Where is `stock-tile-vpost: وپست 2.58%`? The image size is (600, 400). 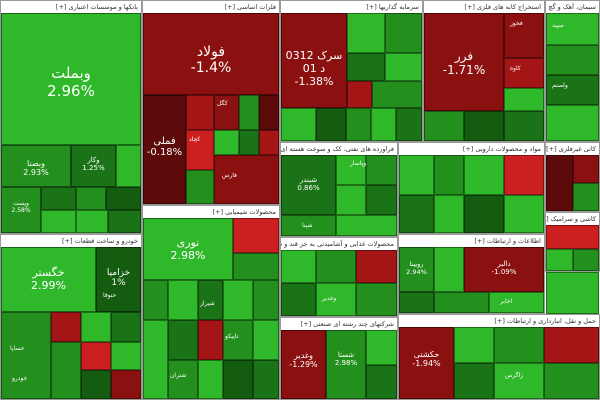
stock-tile-vpost: وپست 2.58% is located at coordinates (21, 210).